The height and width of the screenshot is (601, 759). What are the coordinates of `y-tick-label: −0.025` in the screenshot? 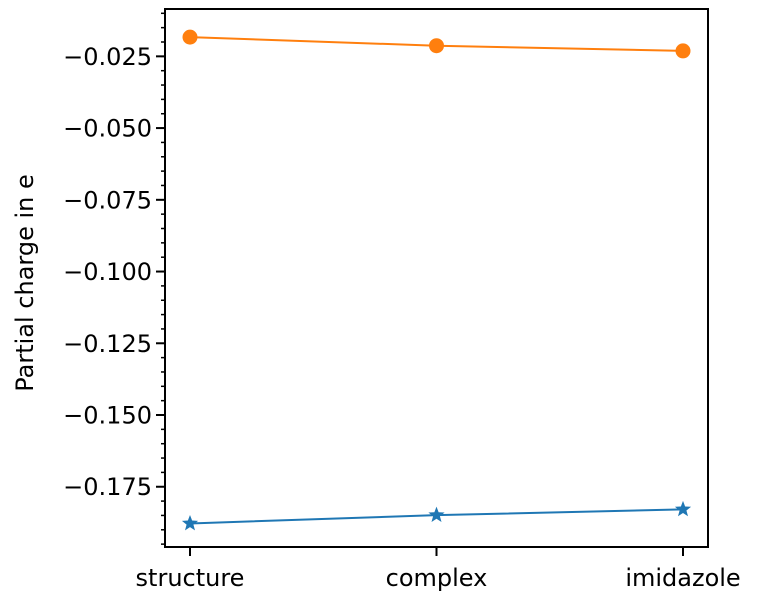 It's located at (107, 57).